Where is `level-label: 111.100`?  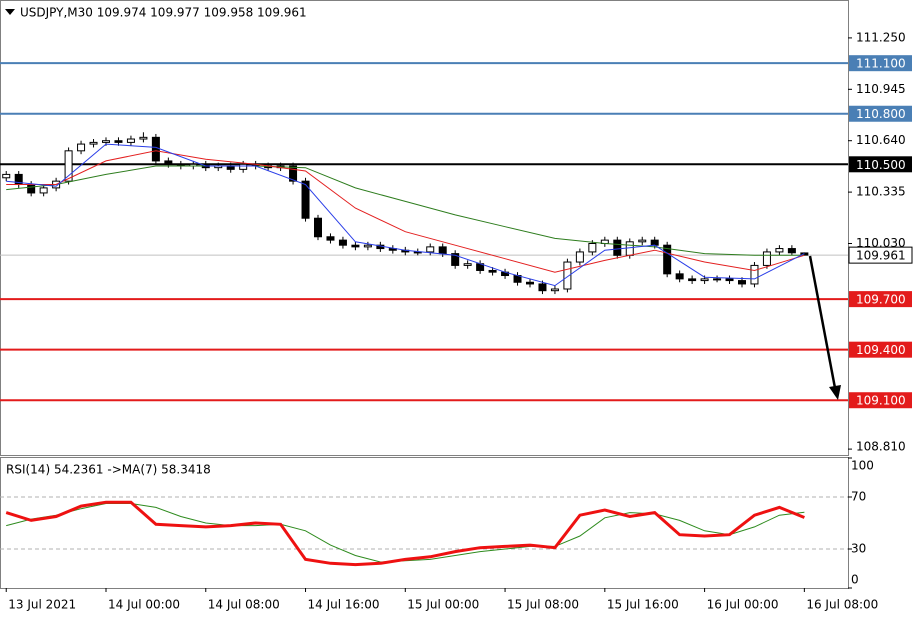 level-label: 111.100 is located at coordinates (881, 64).